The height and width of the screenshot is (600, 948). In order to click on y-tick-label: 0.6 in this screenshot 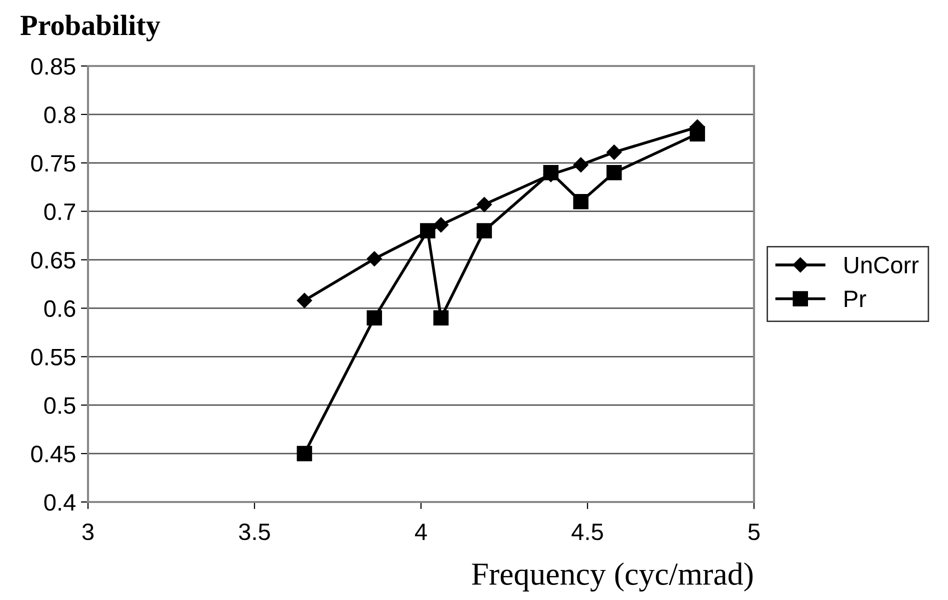, I will do `click(60, 309)`.